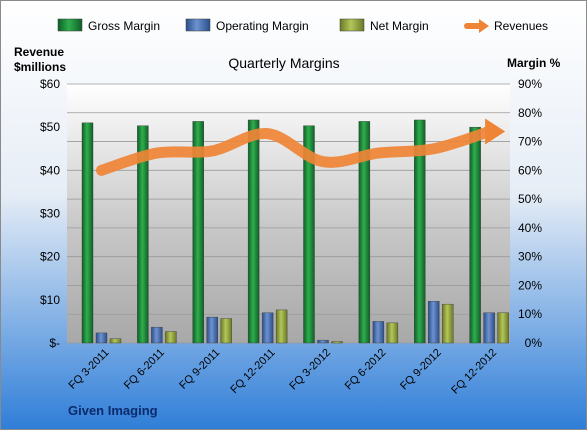 The height and width of the screenshot is (430, 587). What do you see at coordinates (534, 63) in the screenshot?
I see `right-axis-label: Margin %` at bounding box center [534, 63].